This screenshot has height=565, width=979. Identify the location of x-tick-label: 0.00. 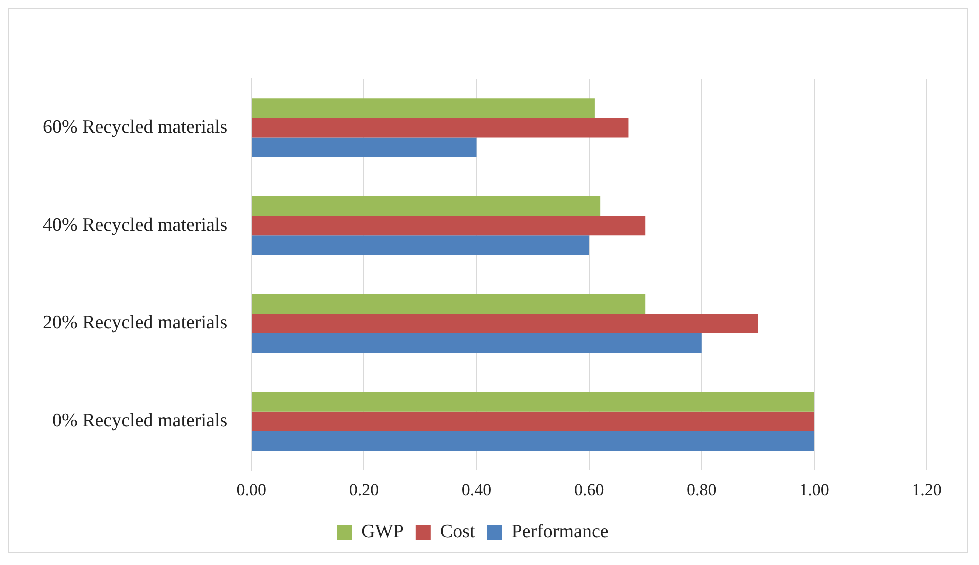
(251, 490).